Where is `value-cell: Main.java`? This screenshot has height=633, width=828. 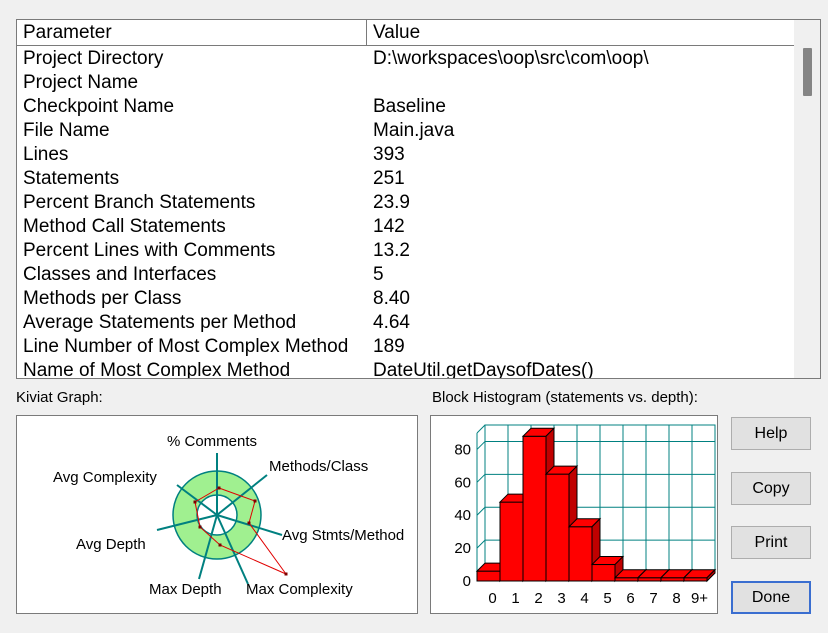 value-cell: Main.java is located at coordinates (414, 130).